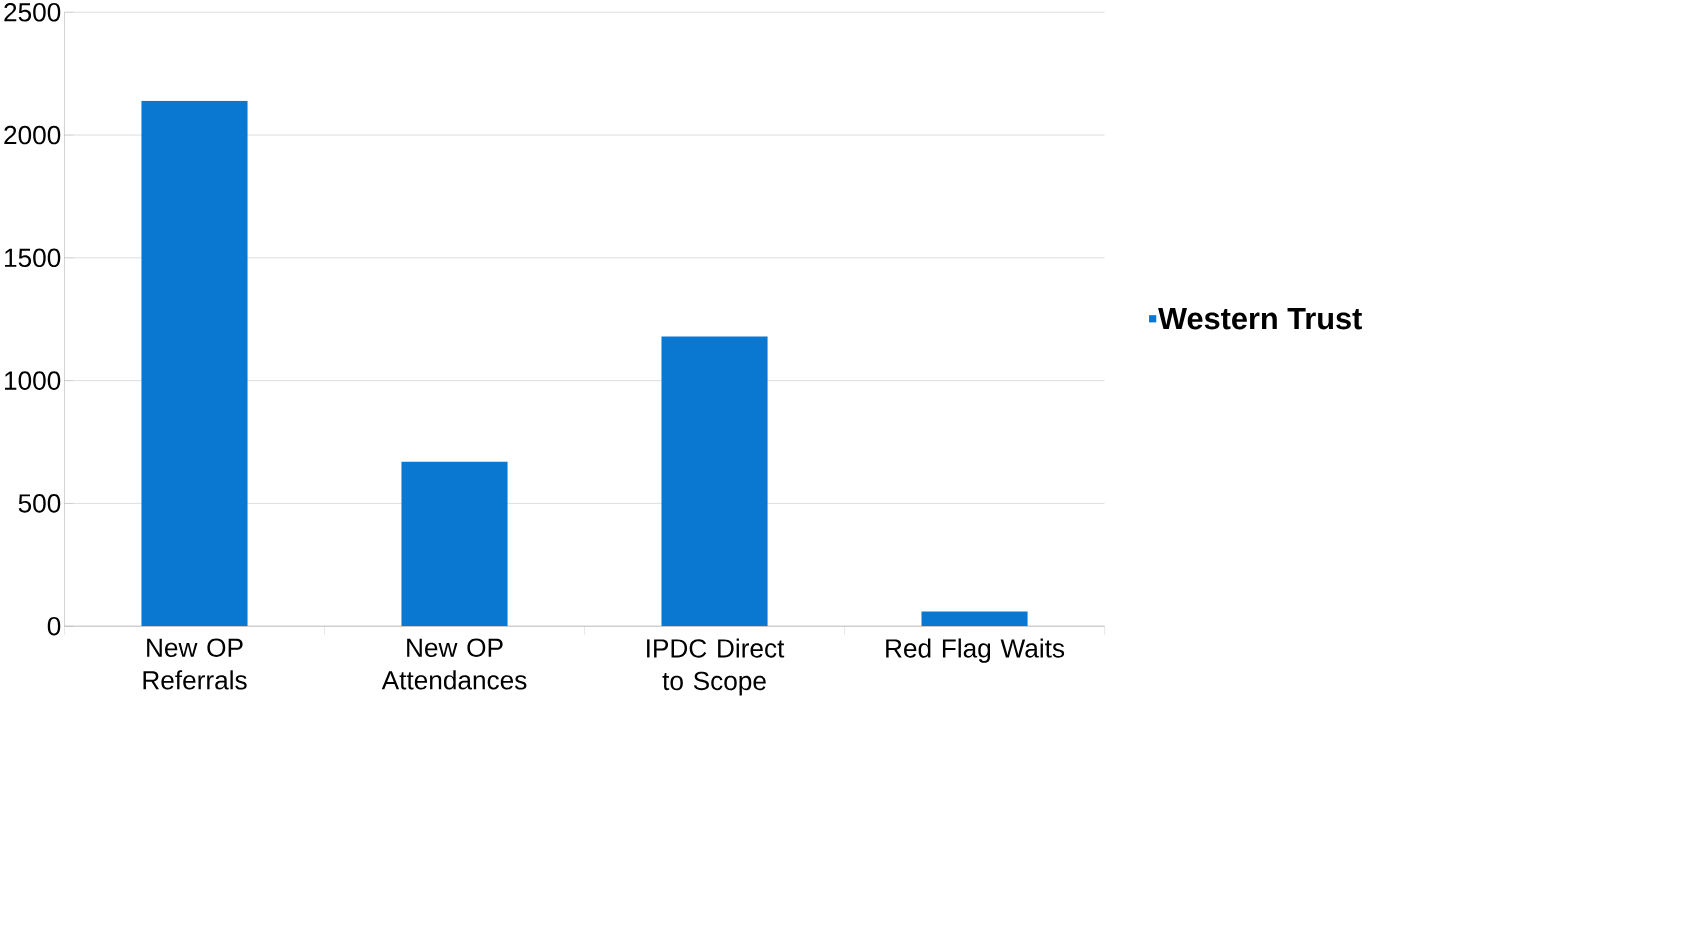  What do you see at coordinates (454, 664) in the screenshot?
I see `x-tick-label: New OP Attendances` at bounding box center [454, 664].